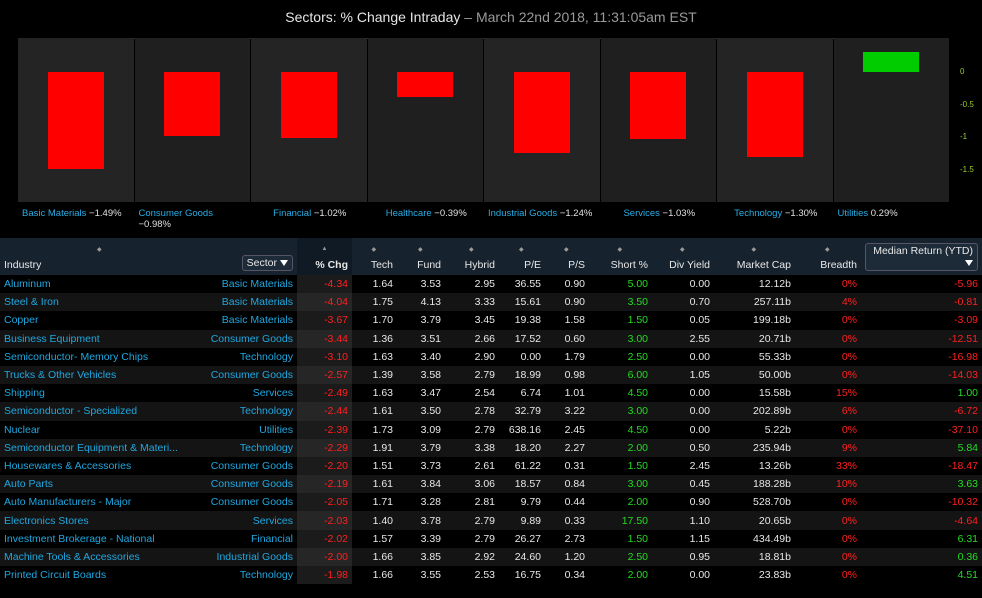 The width and height of the screenshot is (982, 598). What do you see at coordinates (541, 112) in the screenshot?
I see `bar-industrial-goods` at bounding box center [541, 112].